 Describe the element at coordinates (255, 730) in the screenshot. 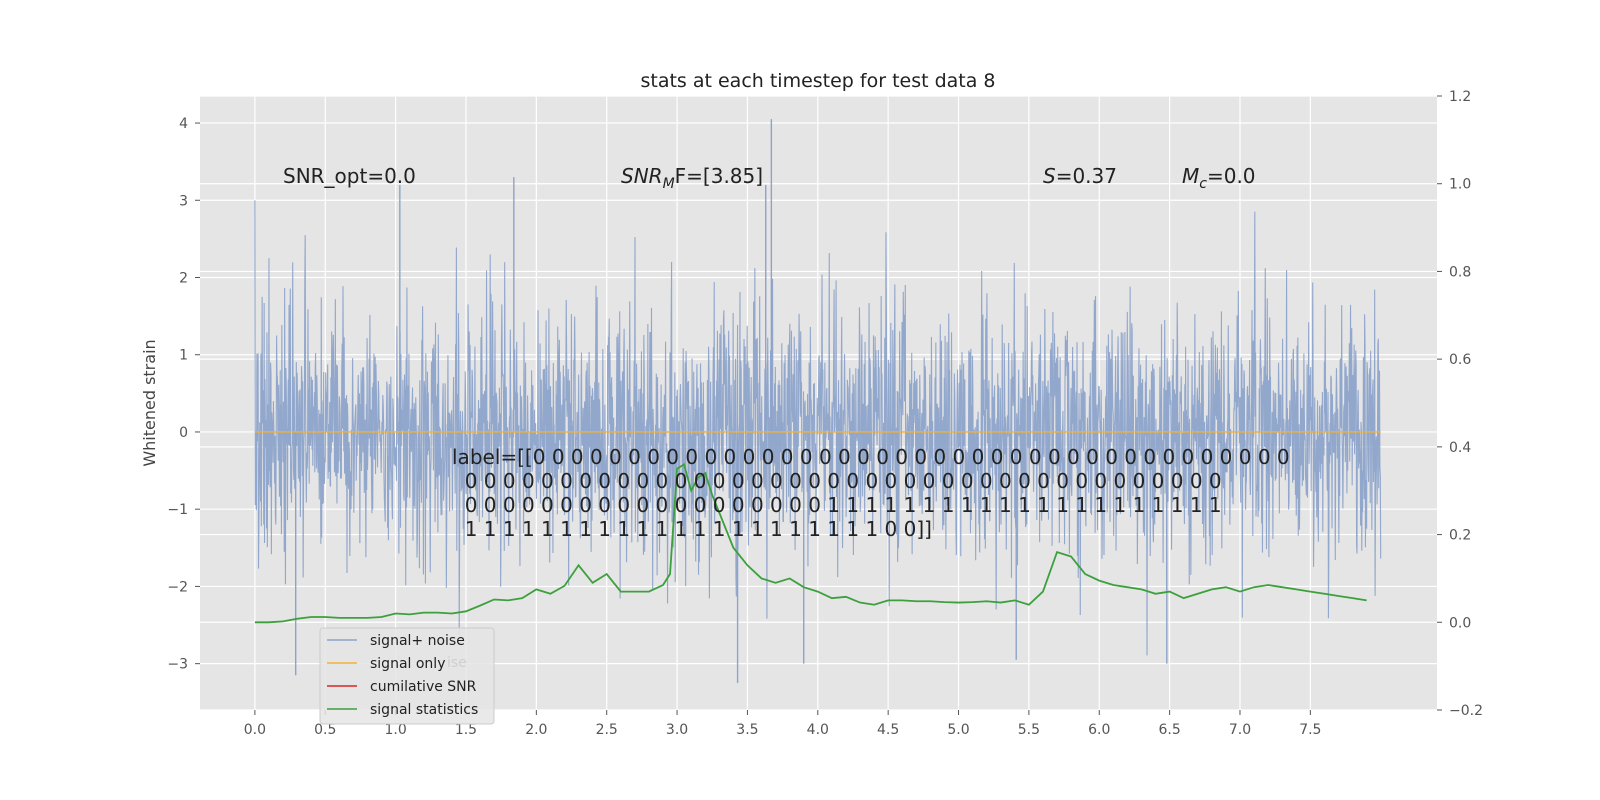

I see `x-tick-label: 0.0` at that location.